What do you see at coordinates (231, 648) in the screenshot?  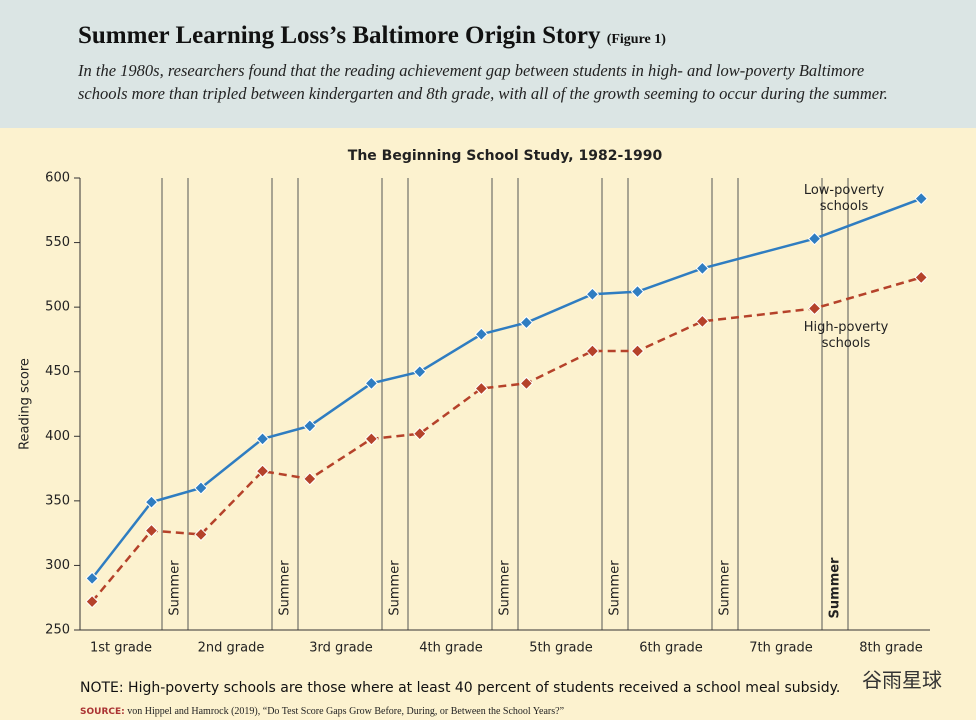 I see `x-tick-label: 2nd grade` at bounding box center [231, 648].